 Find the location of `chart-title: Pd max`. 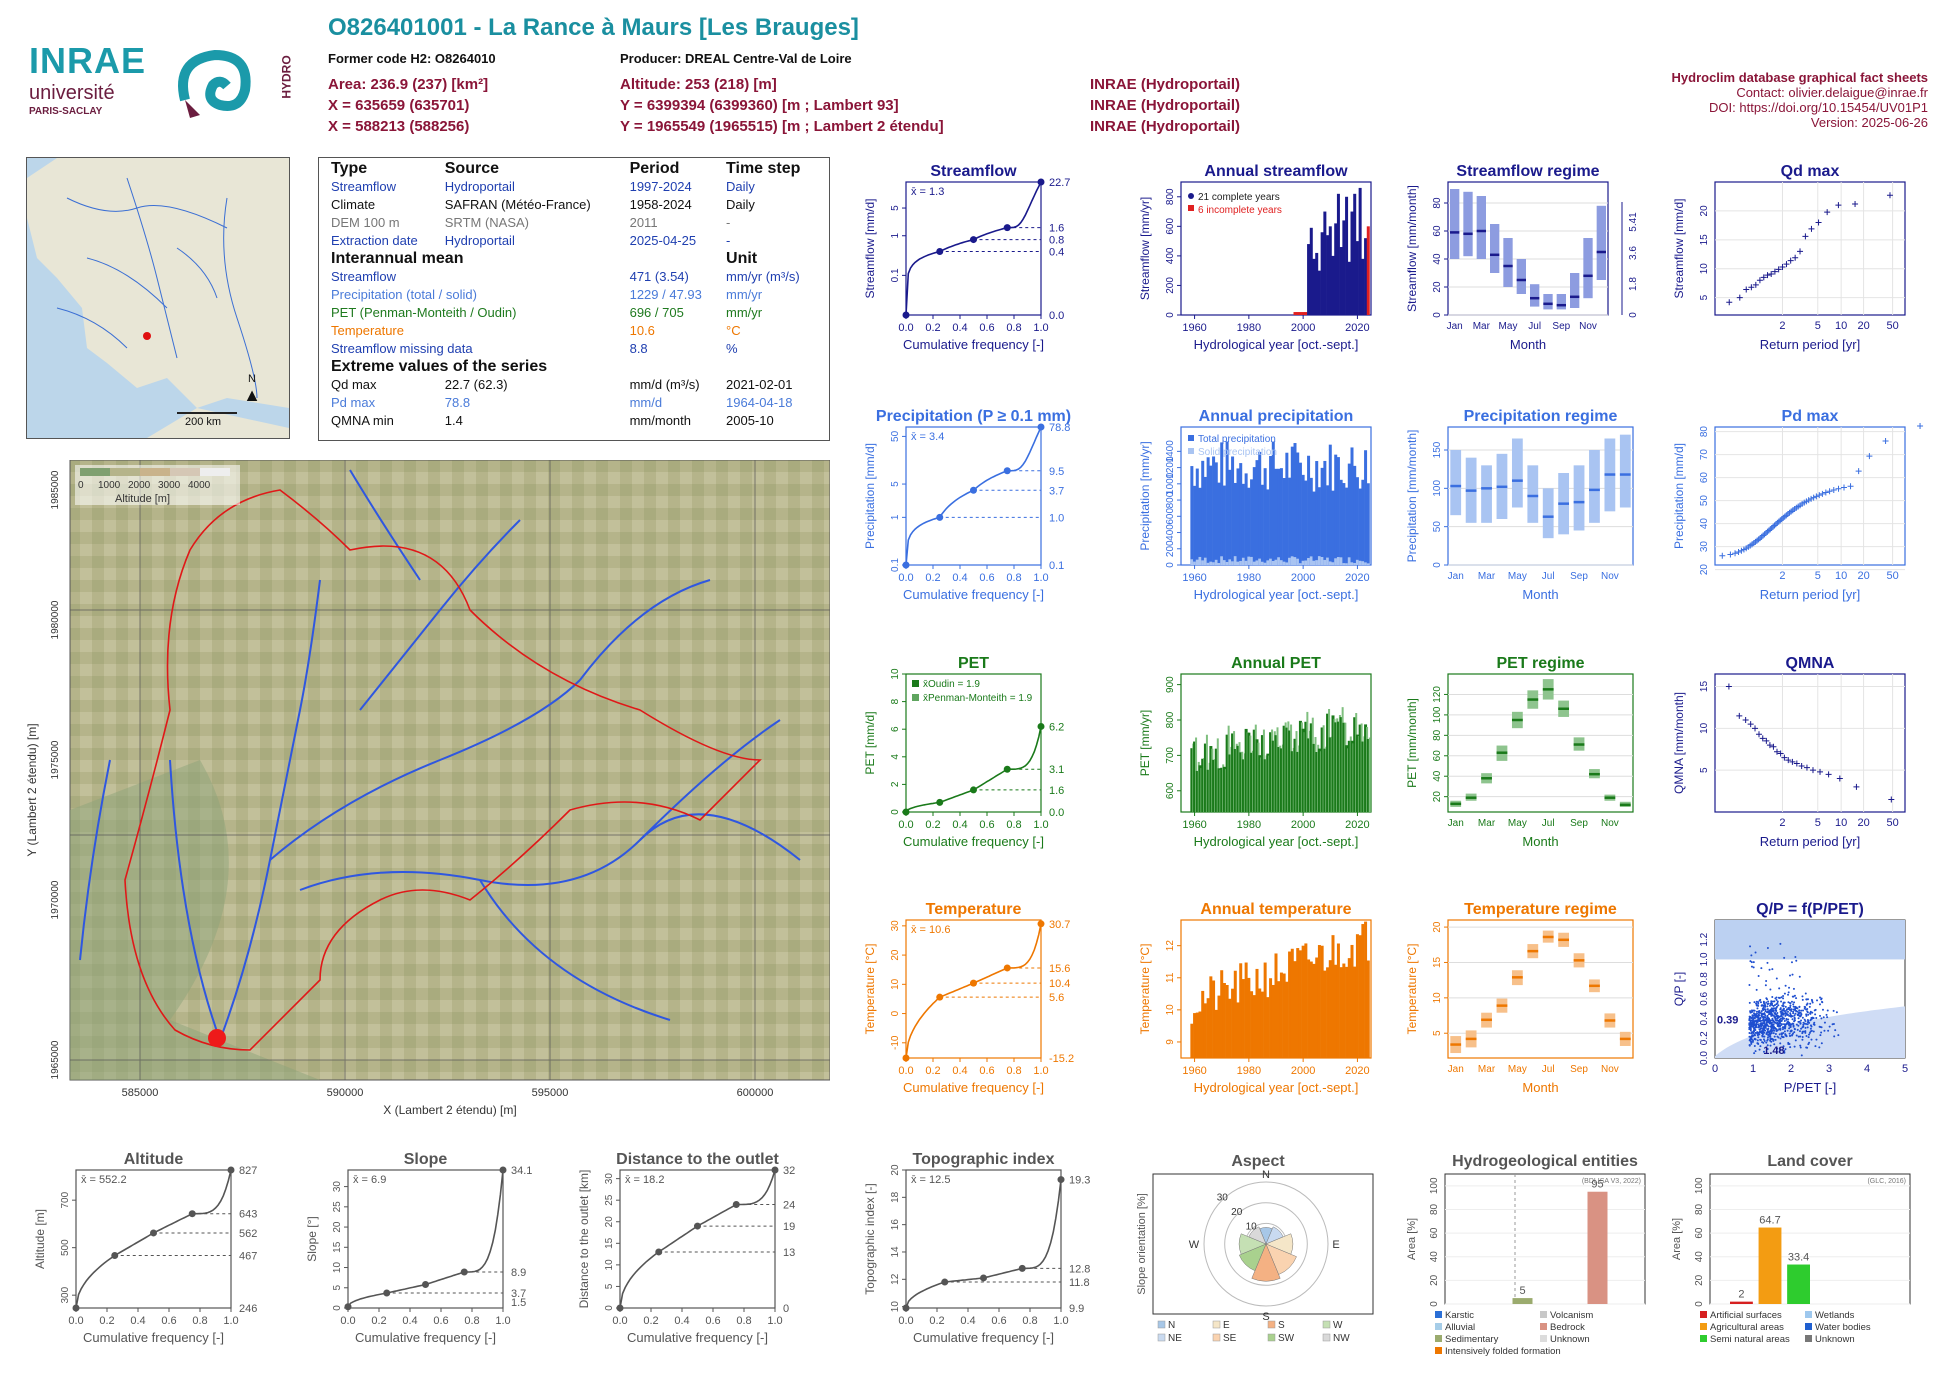

chart-title: Pd max is located at coordinates (1810, 416).